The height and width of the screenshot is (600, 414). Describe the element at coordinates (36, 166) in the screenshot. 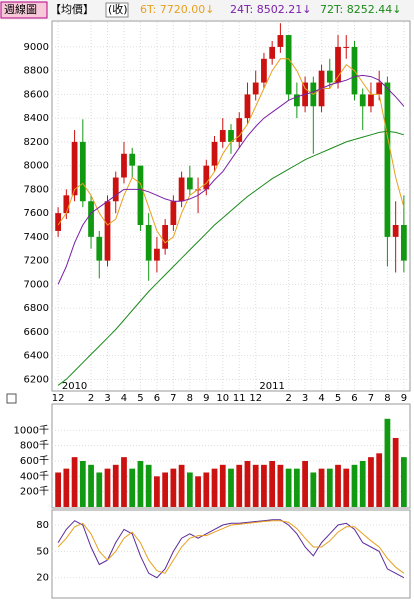

I see `y-tick-label: 8000` at that location.